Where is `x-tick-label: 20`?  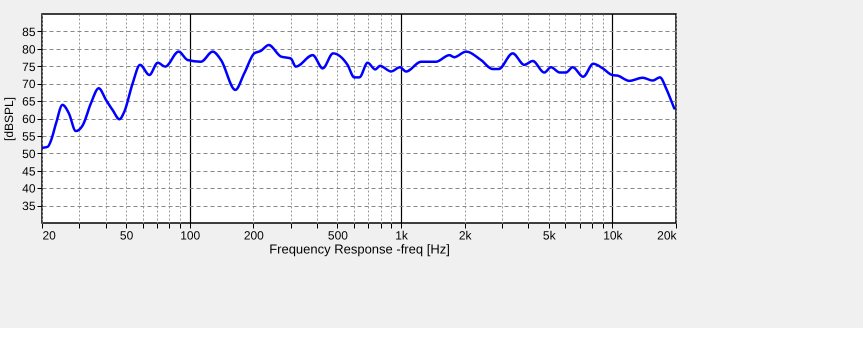 x-tick-label: 20 is located at coordinates (49, 235).